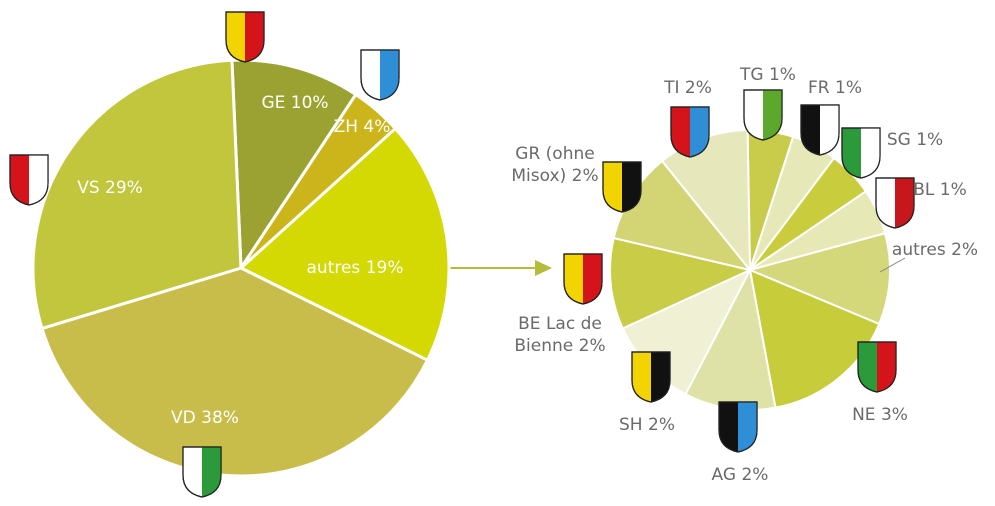 This screenshot has height=506, width=995. I want to click on label-text: TG, so click(752, 75).